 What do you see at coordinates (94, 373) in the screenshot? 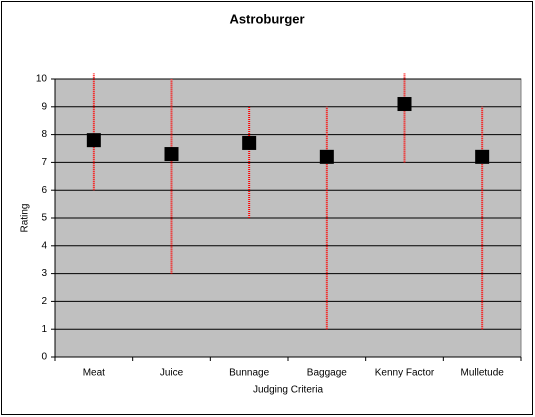
I see `x-tick-label: Meat` at bounding box center [94, 373].